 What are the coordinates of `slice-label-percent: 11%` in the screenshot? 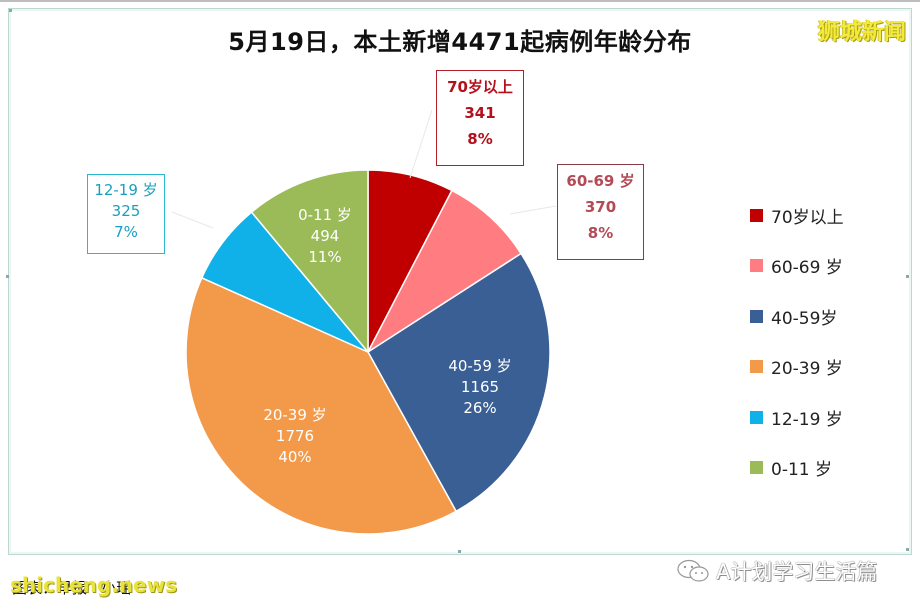 It's located at (325, 257).